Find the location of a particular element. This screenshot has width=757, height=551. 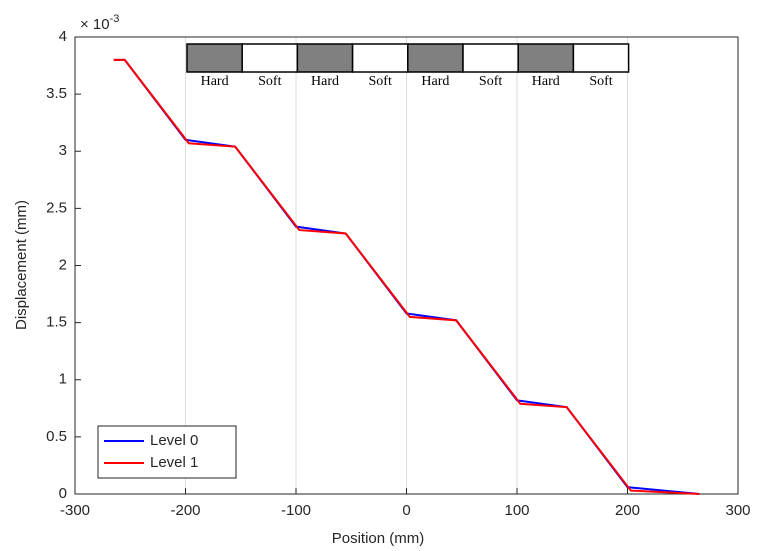

legend-box is located at coordinates (167, 452).